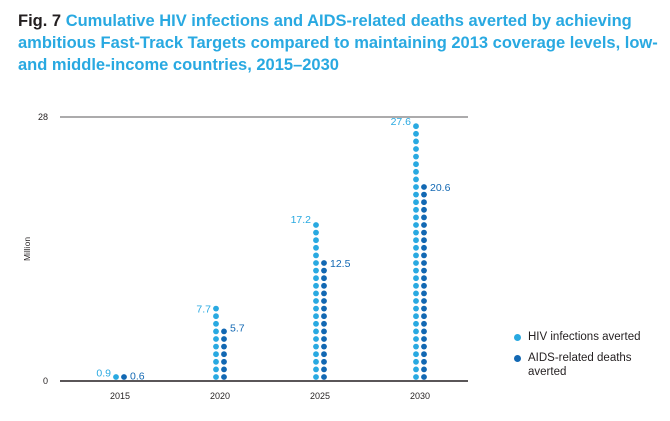 Image resolution: width=670 pixels, height=421 pixels. Describe the element at coordinates (40, 21) in the screenshot. I see `figure-label: Fig. 7` at that location.